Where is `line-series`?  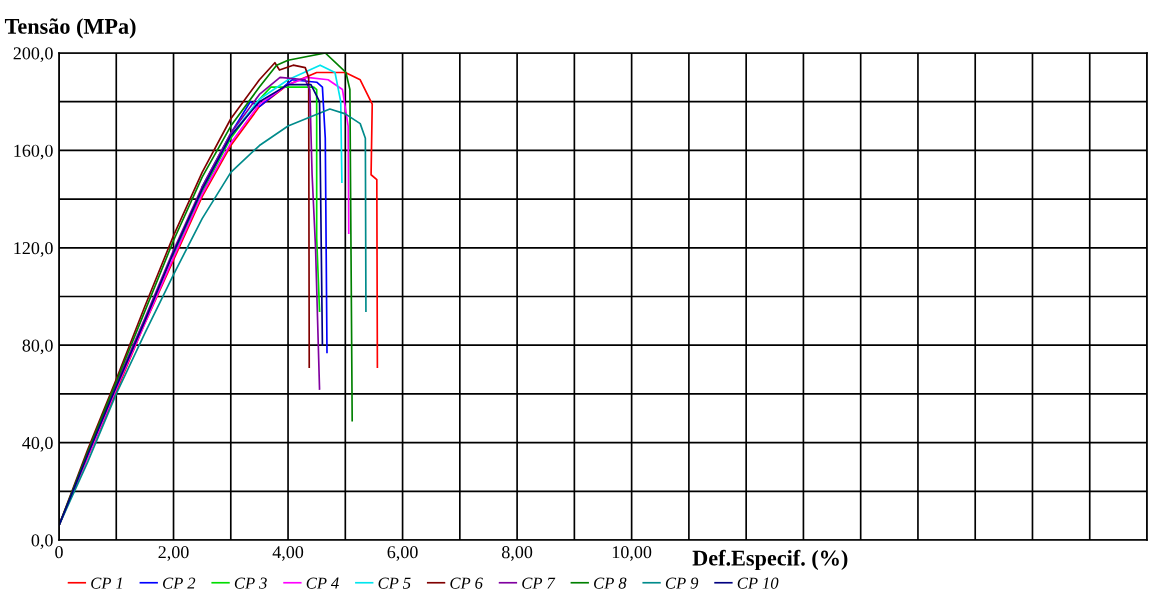
line-series is located at coordinates (246, 199).